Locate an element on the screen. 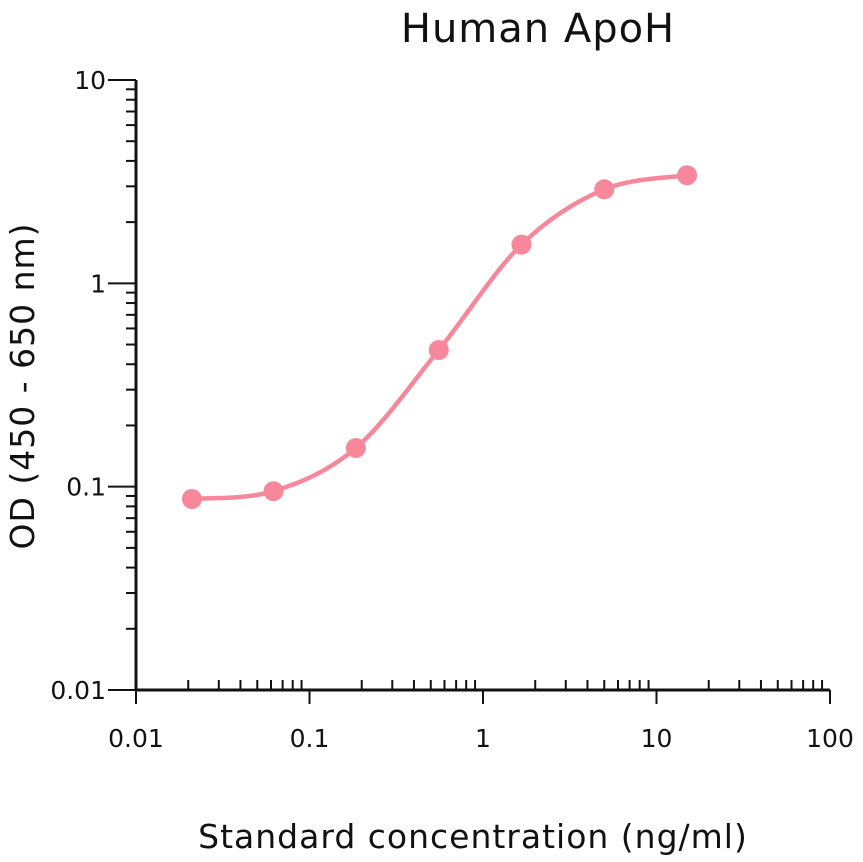 The height and width of the screenshot is (862, 863). y-tick-label: 0.01 is located at coordinates (78, 690).